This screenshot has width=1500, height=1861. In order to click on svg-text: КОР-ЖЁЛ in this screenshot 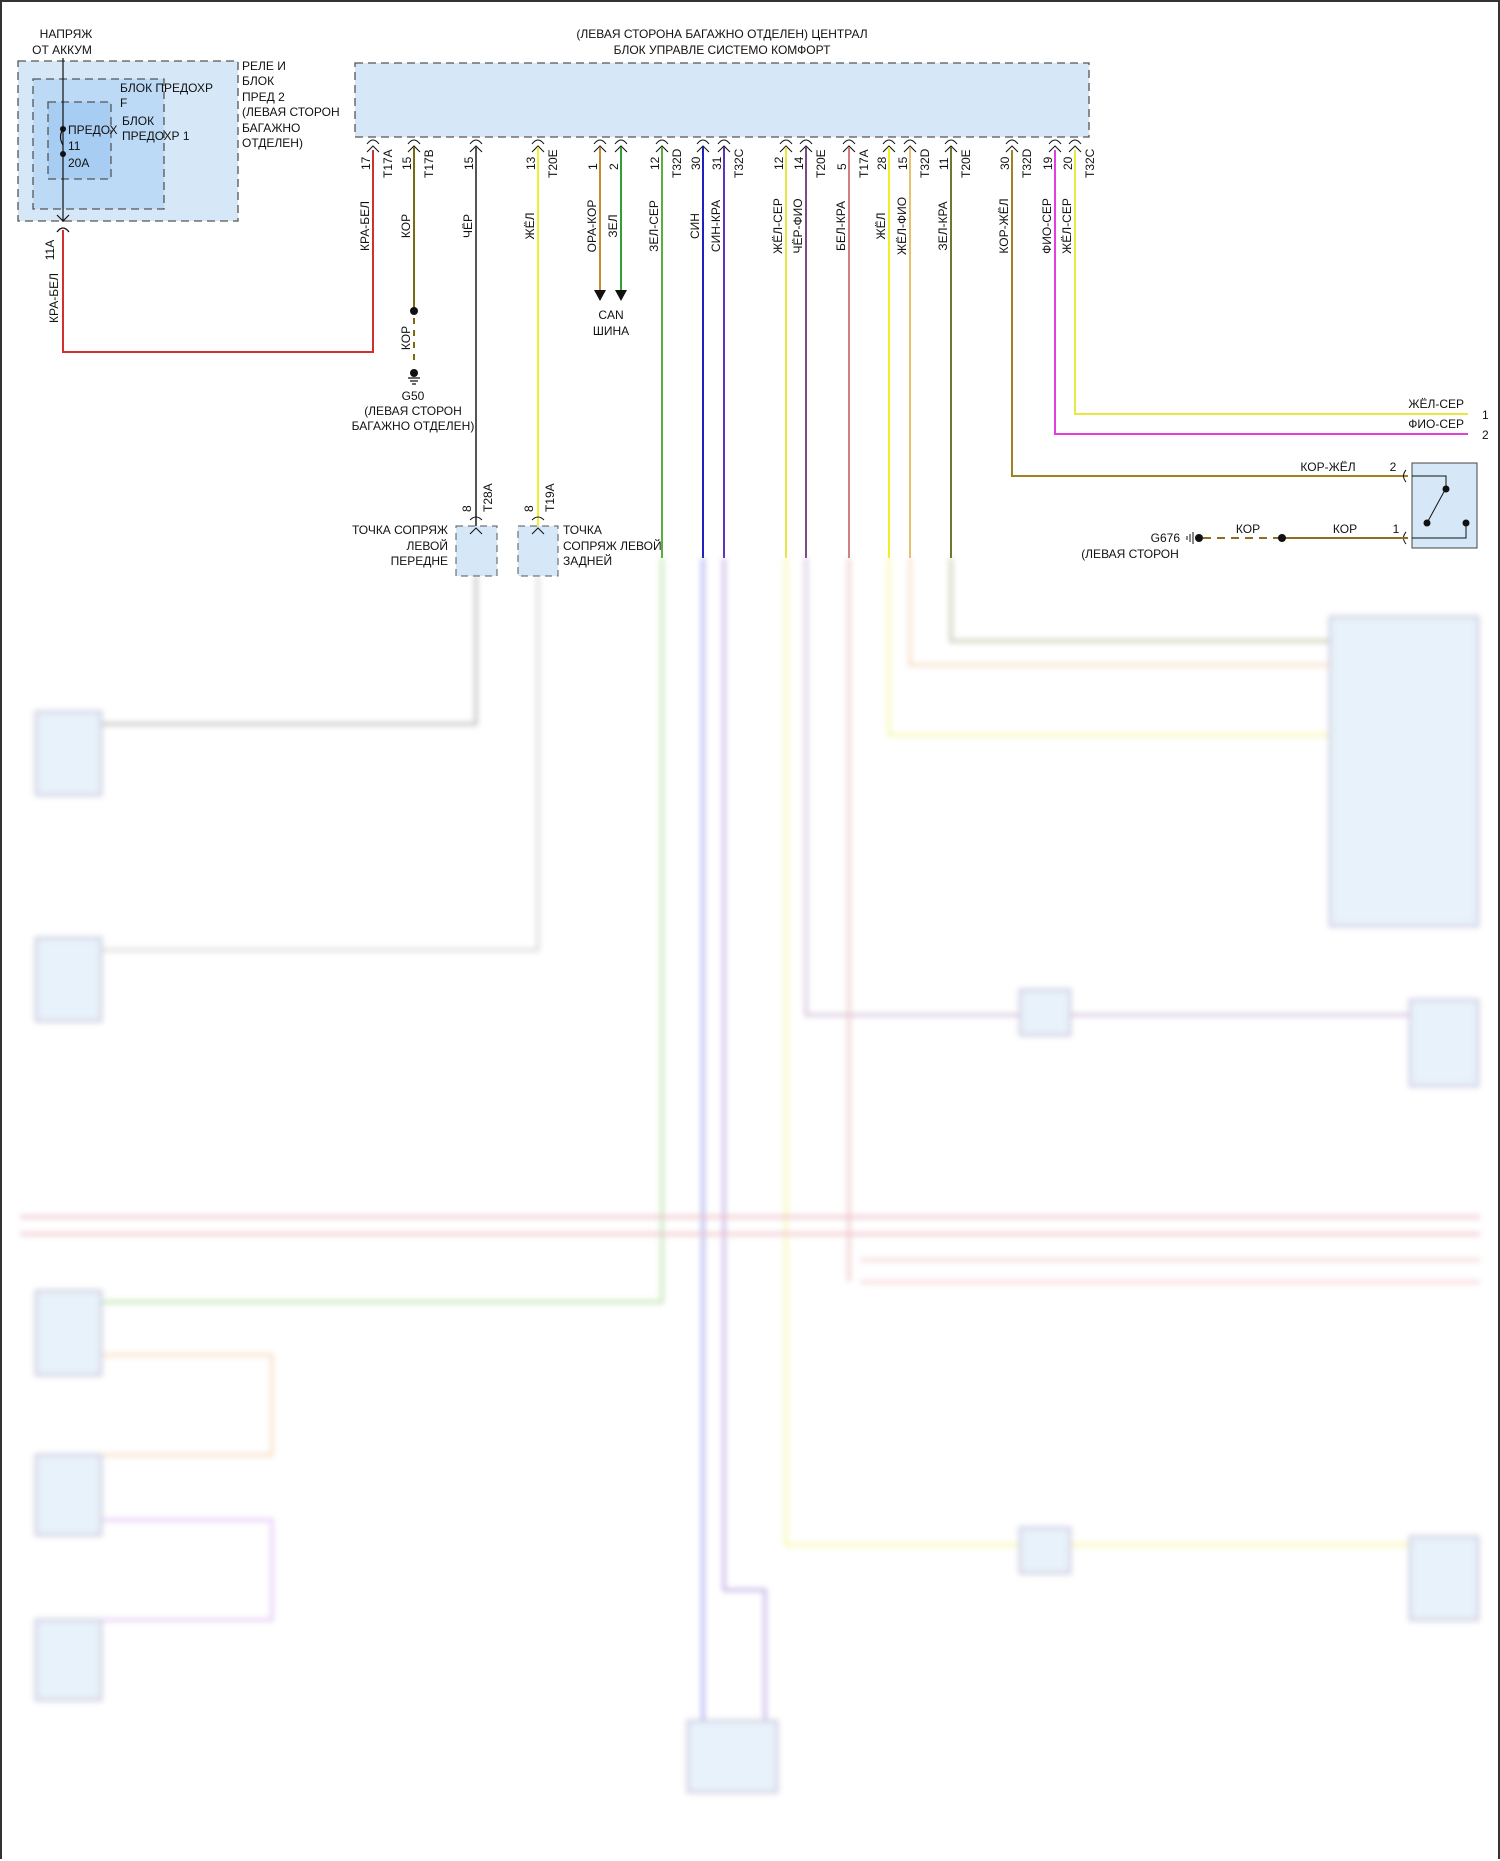, I will do `click(1327, 467)`.